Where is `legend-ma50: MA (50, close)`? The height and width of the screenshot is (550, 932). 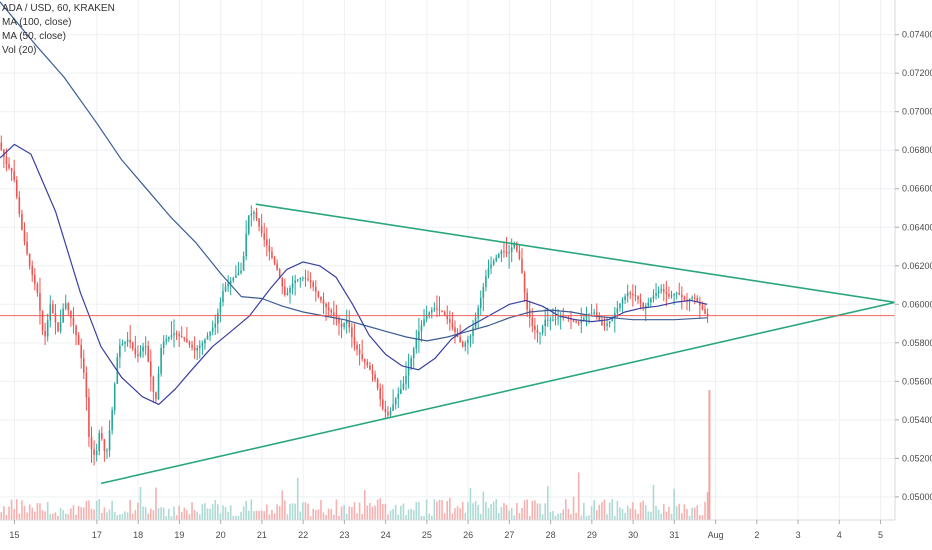
legend-ma50: MA (50, close) is located at coordinates (34, 36).